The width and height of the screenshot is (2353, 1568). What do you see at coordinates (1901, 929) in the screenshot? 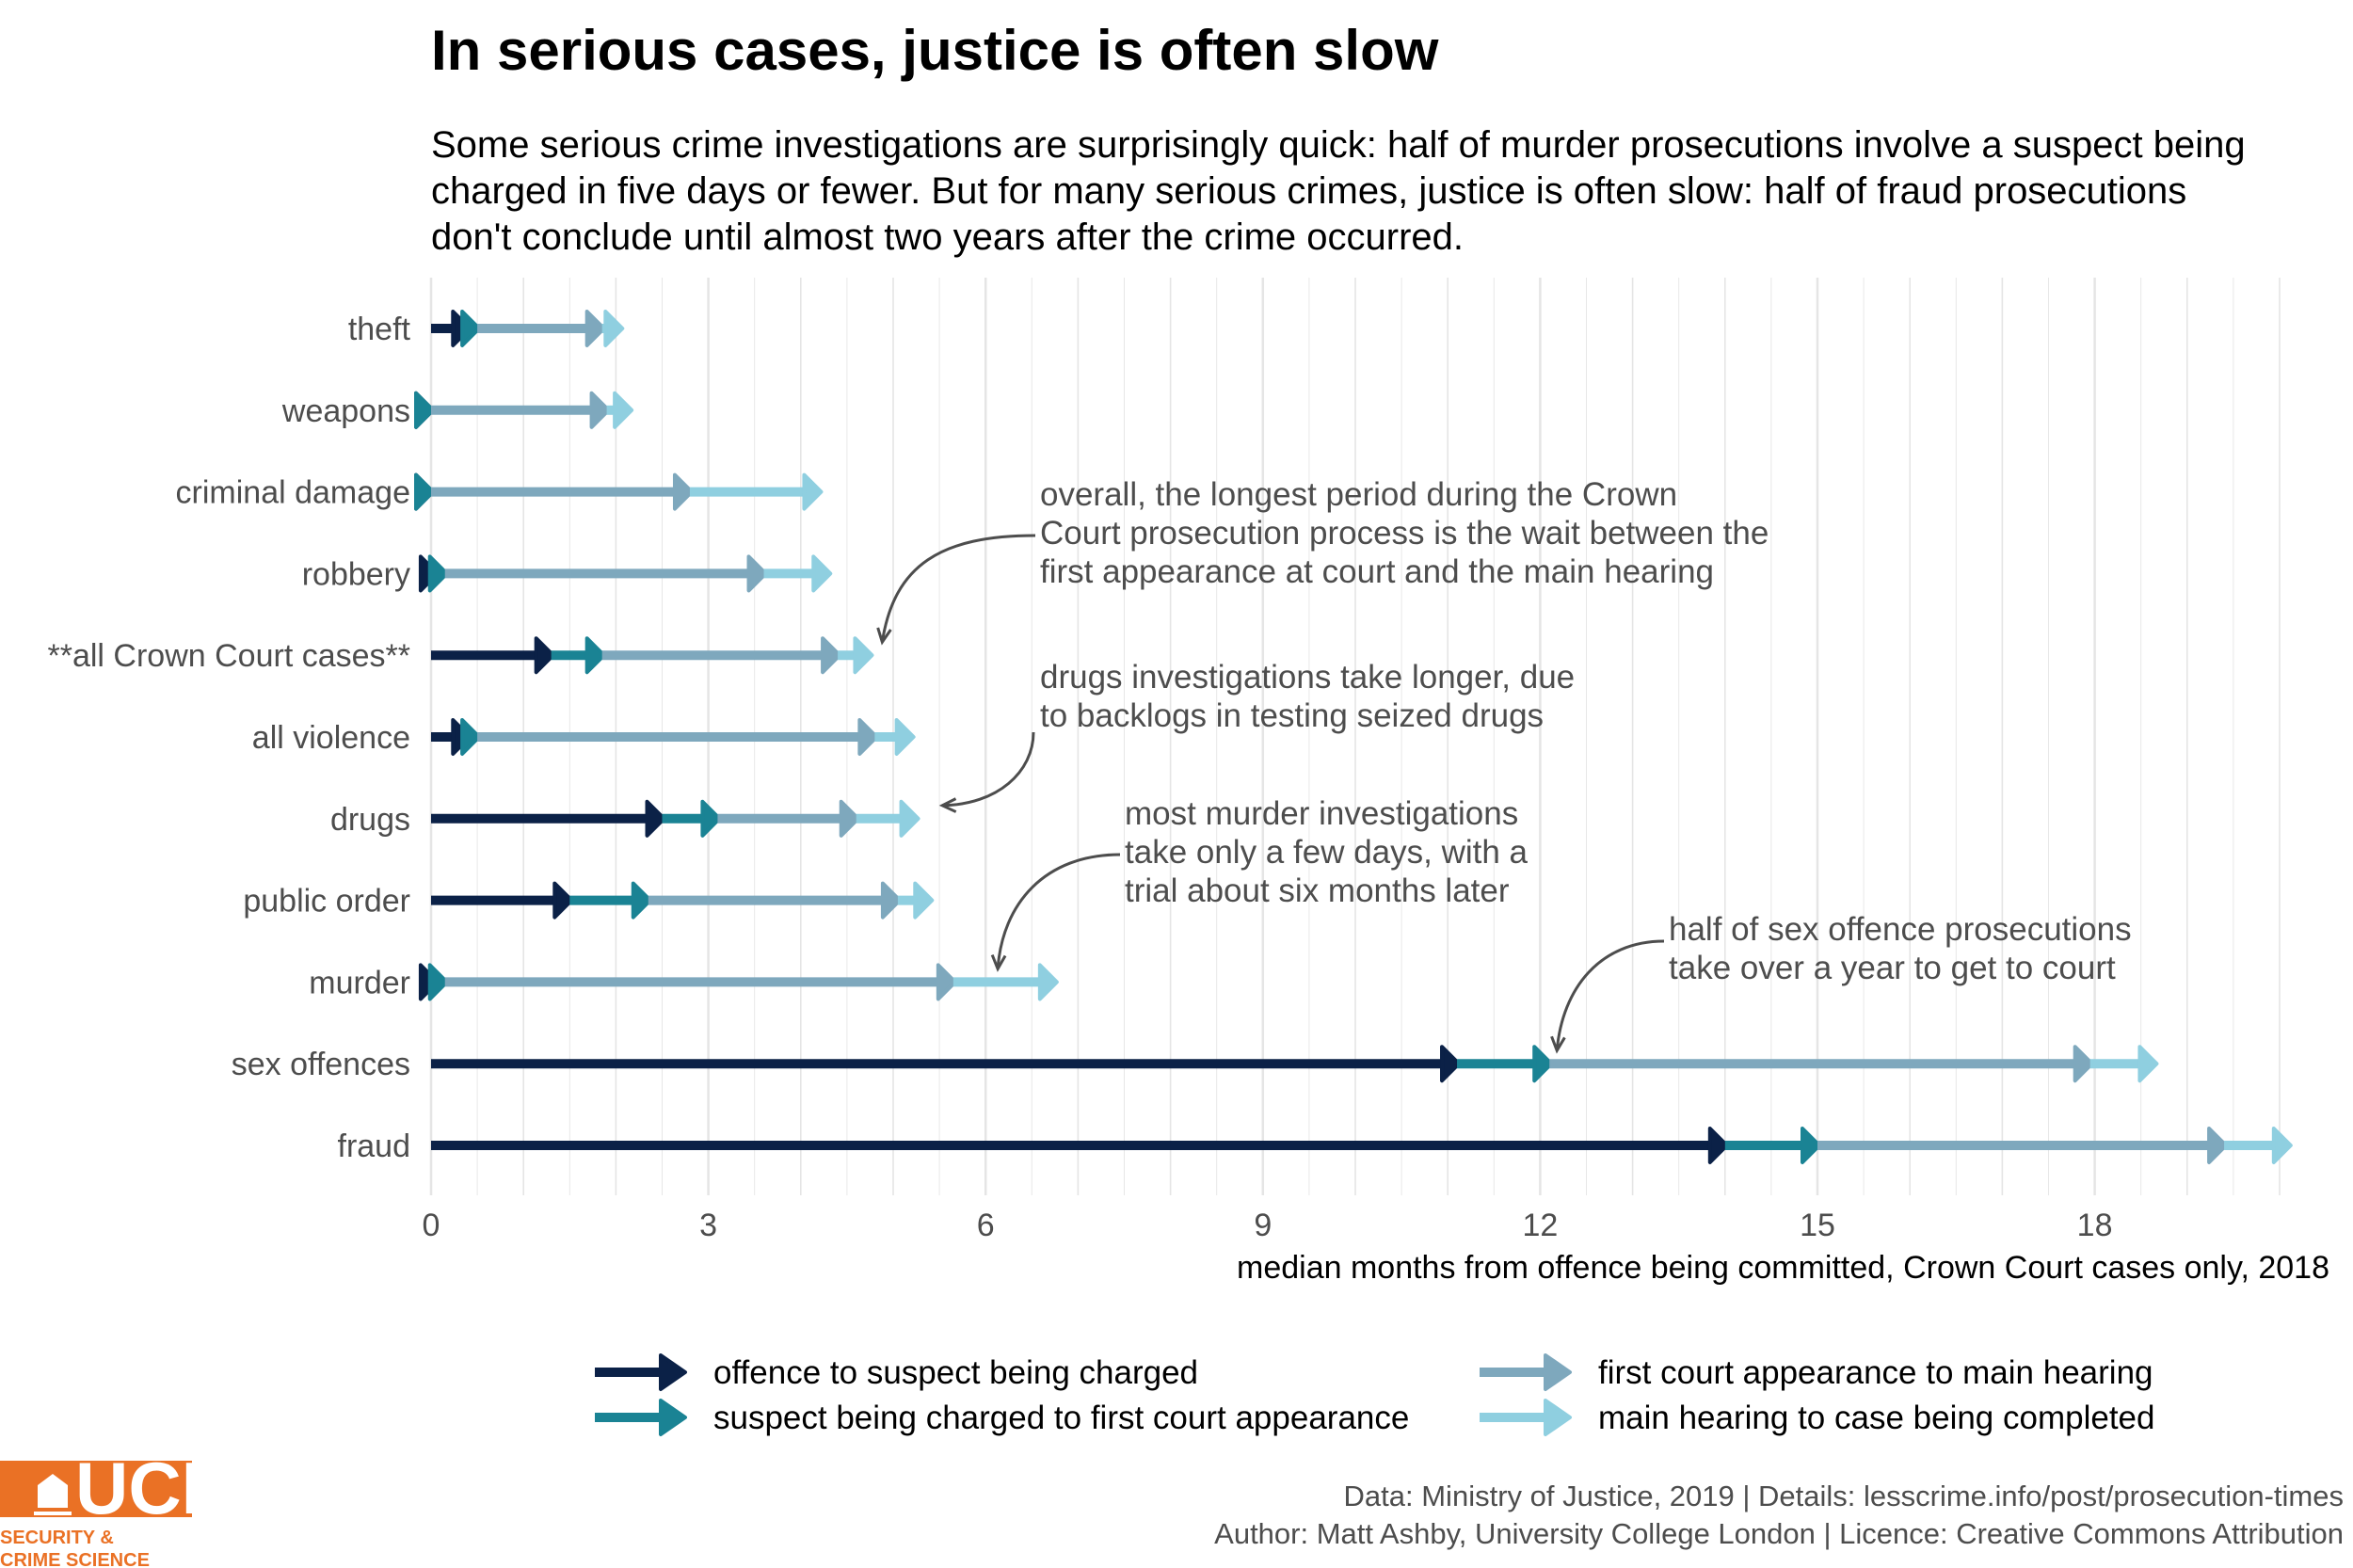
I see `annotation-text: half of sex offence prosecutions` at bounding box center [1901, 929].